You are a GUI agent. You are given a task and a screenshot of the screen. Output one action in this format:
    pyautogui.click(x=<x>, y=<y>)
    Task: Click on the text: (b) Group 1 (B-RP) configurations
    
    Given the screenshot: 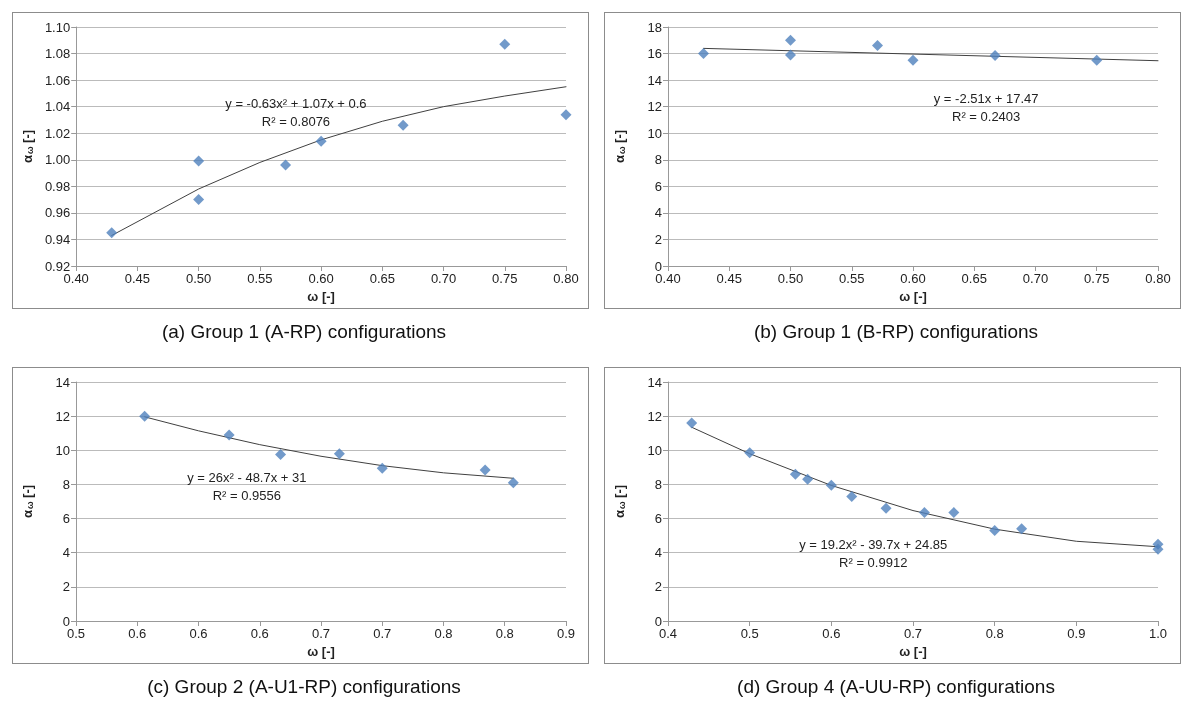 What is the action you would take?
    pyautogui.click(x=896, y=332)
    